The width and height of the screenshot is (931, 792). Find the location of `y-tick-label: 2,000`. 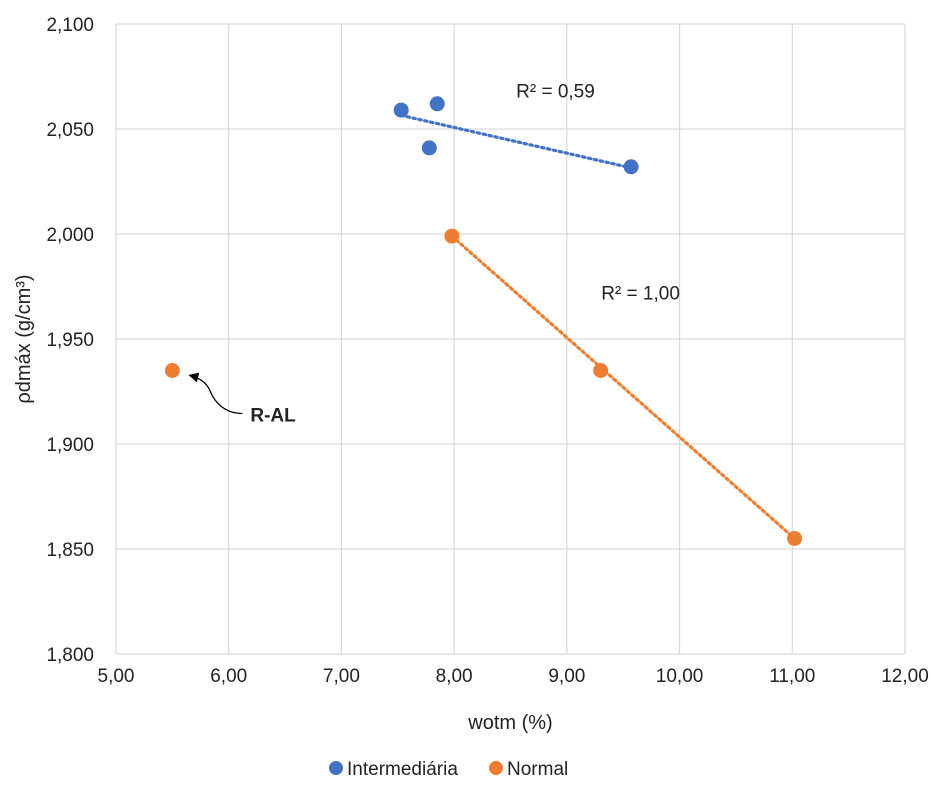

y-tick-label: 2,000 is located at coordinates (70, 235).